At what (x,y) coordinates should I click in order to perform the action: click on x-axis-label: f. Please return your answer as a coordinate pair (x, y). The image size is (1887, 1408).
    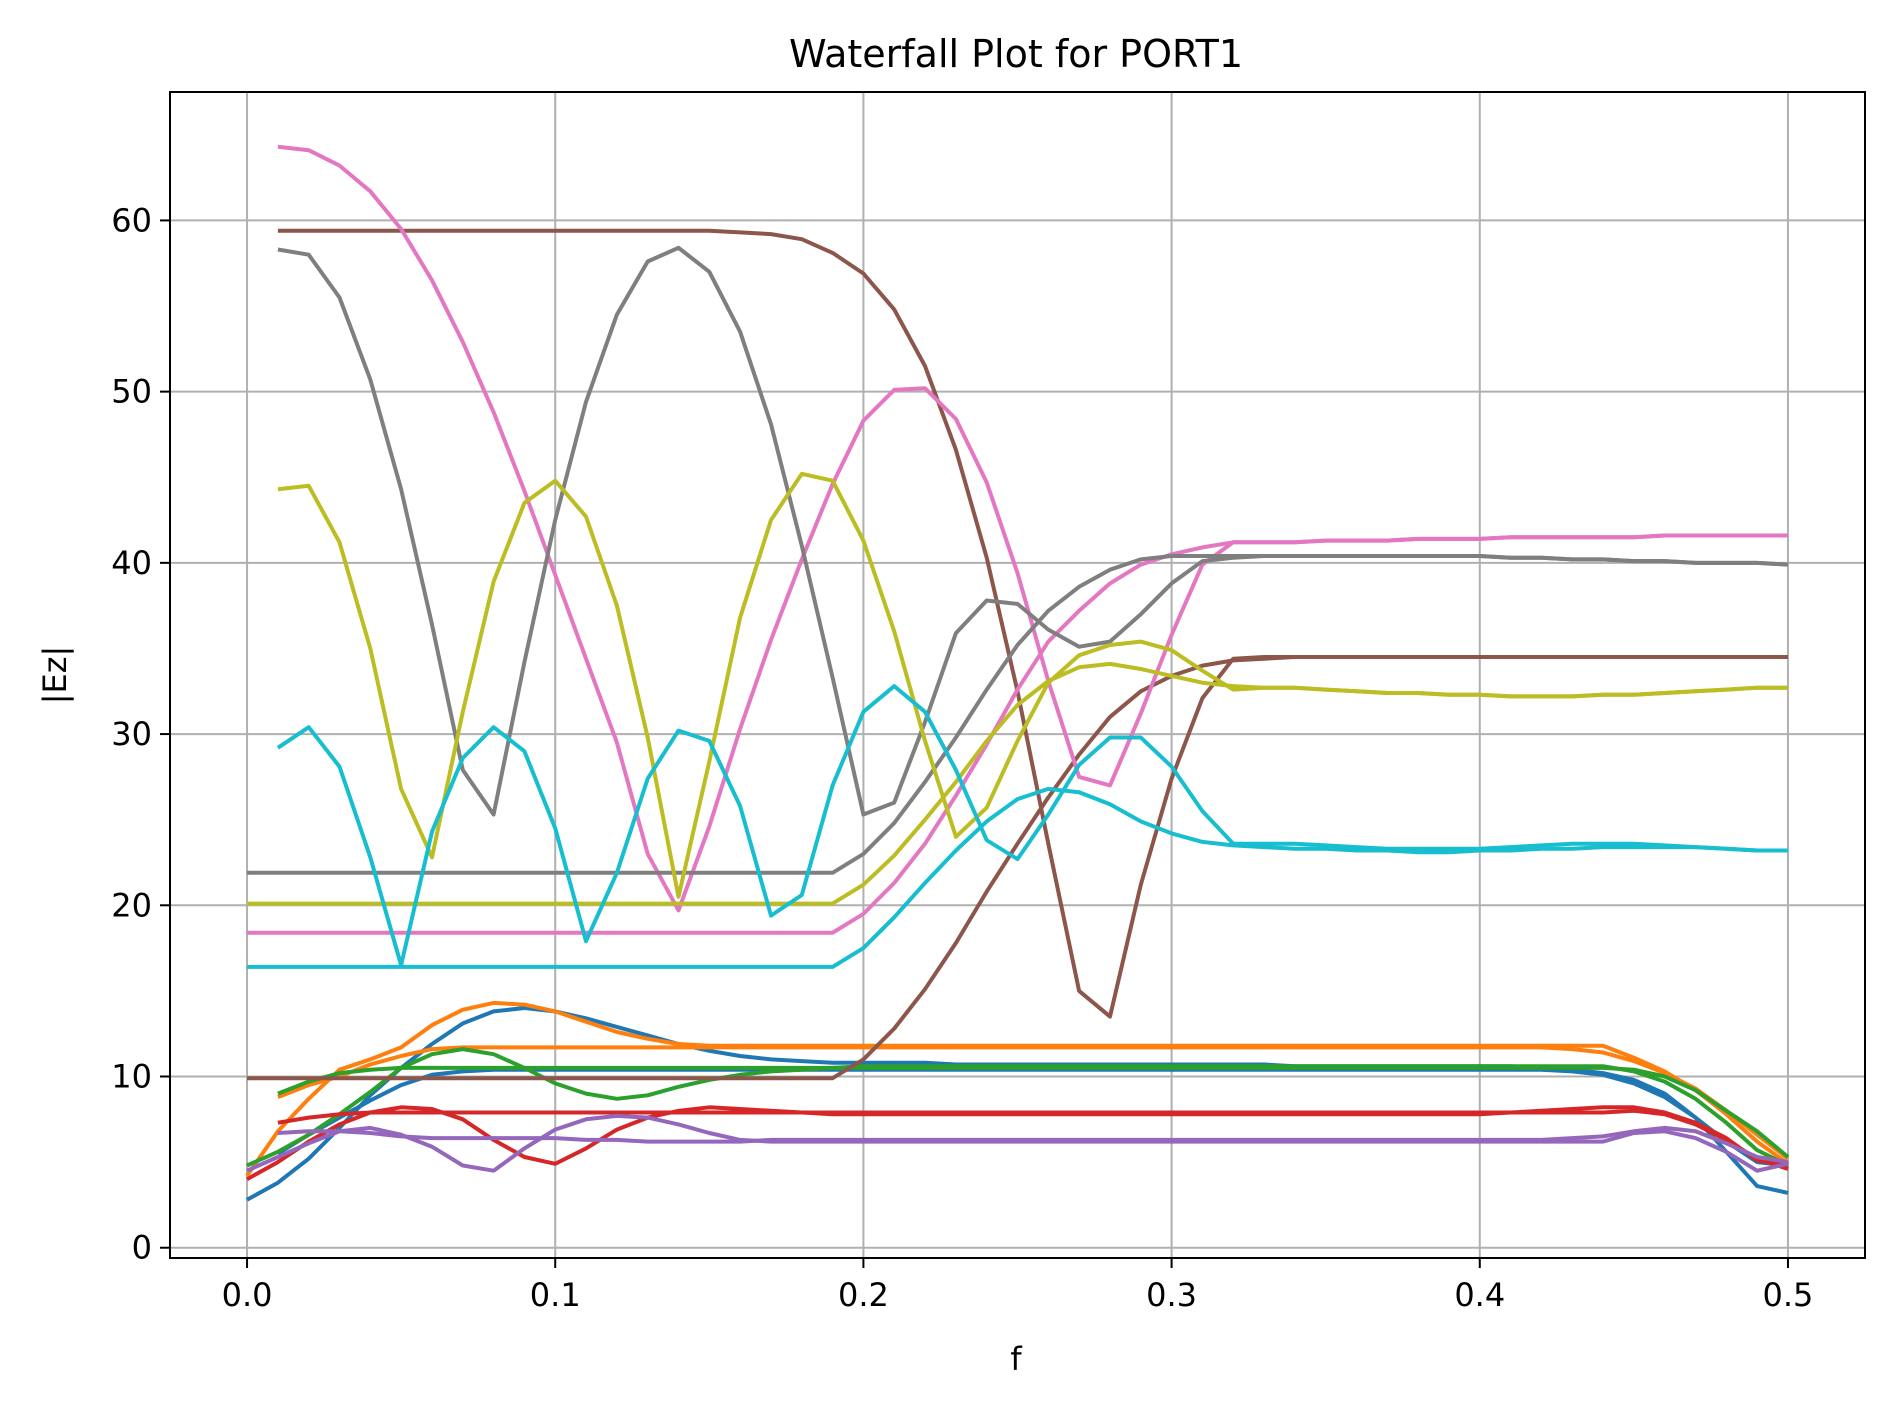
    Looking at the image, I should click on (1016, 1359).